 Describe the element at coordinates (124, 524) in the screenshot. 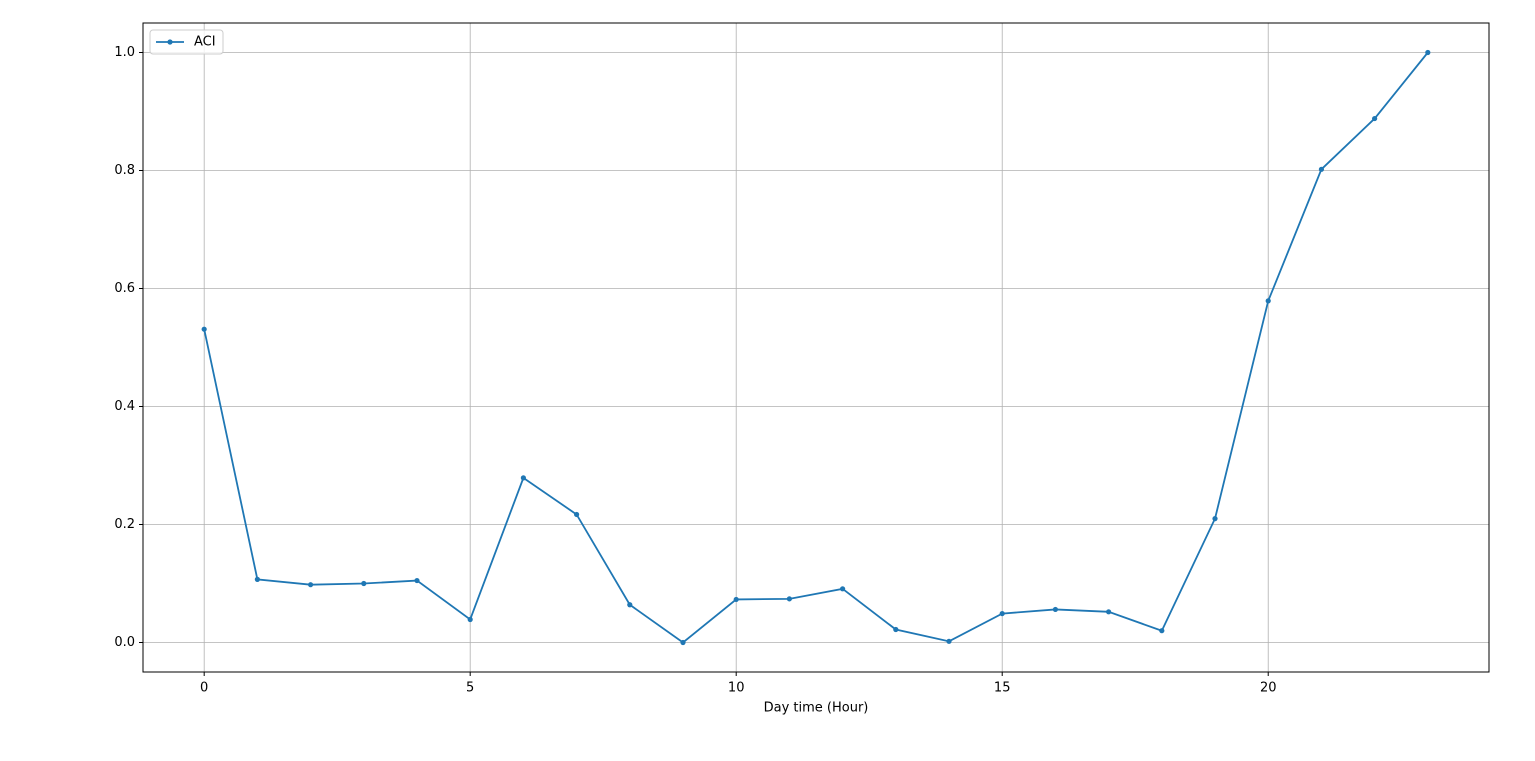

I see `y-tick-label: 0.2` at that location.